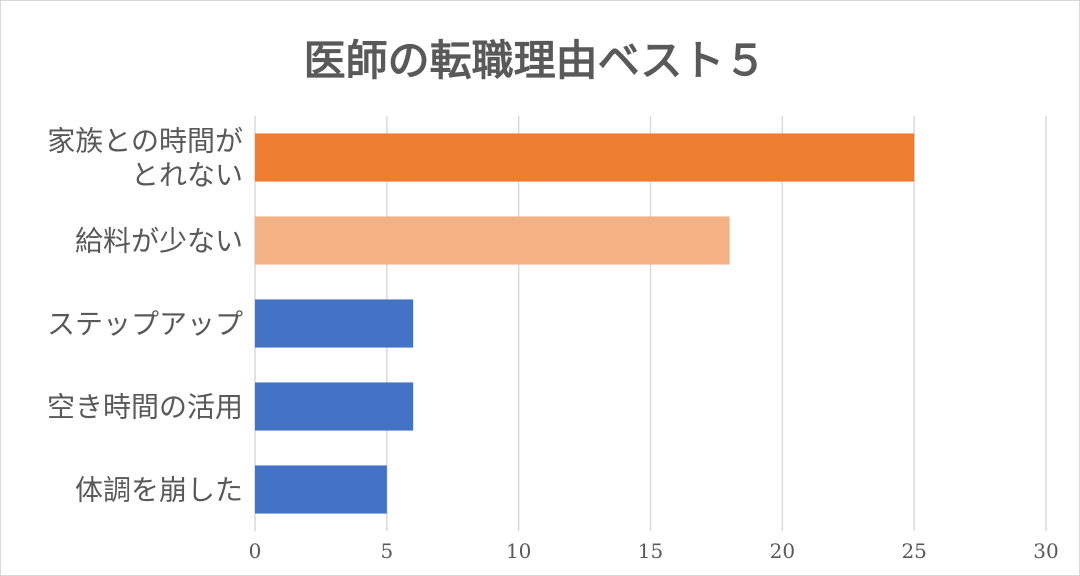  What do you see at coordinates (650, 551) in the screenshot?
I see `x-tick-label: 15` at bounding box center [650, 551].